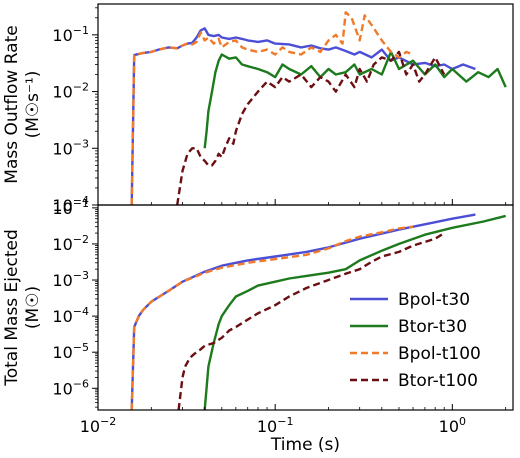  What do you see at coordinates (439, 354) in the screenshot?
I see `legend-label: Bpol-t100` at bounding box center [439, 354].